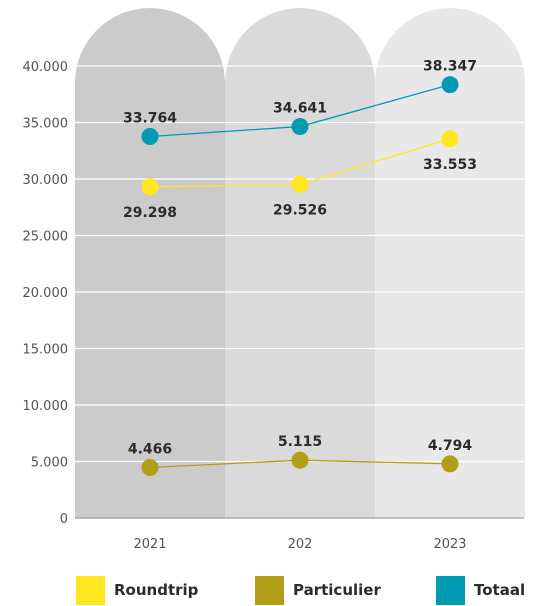  I want to click on legend-label-particulier: Particulier, so click(337, 590).